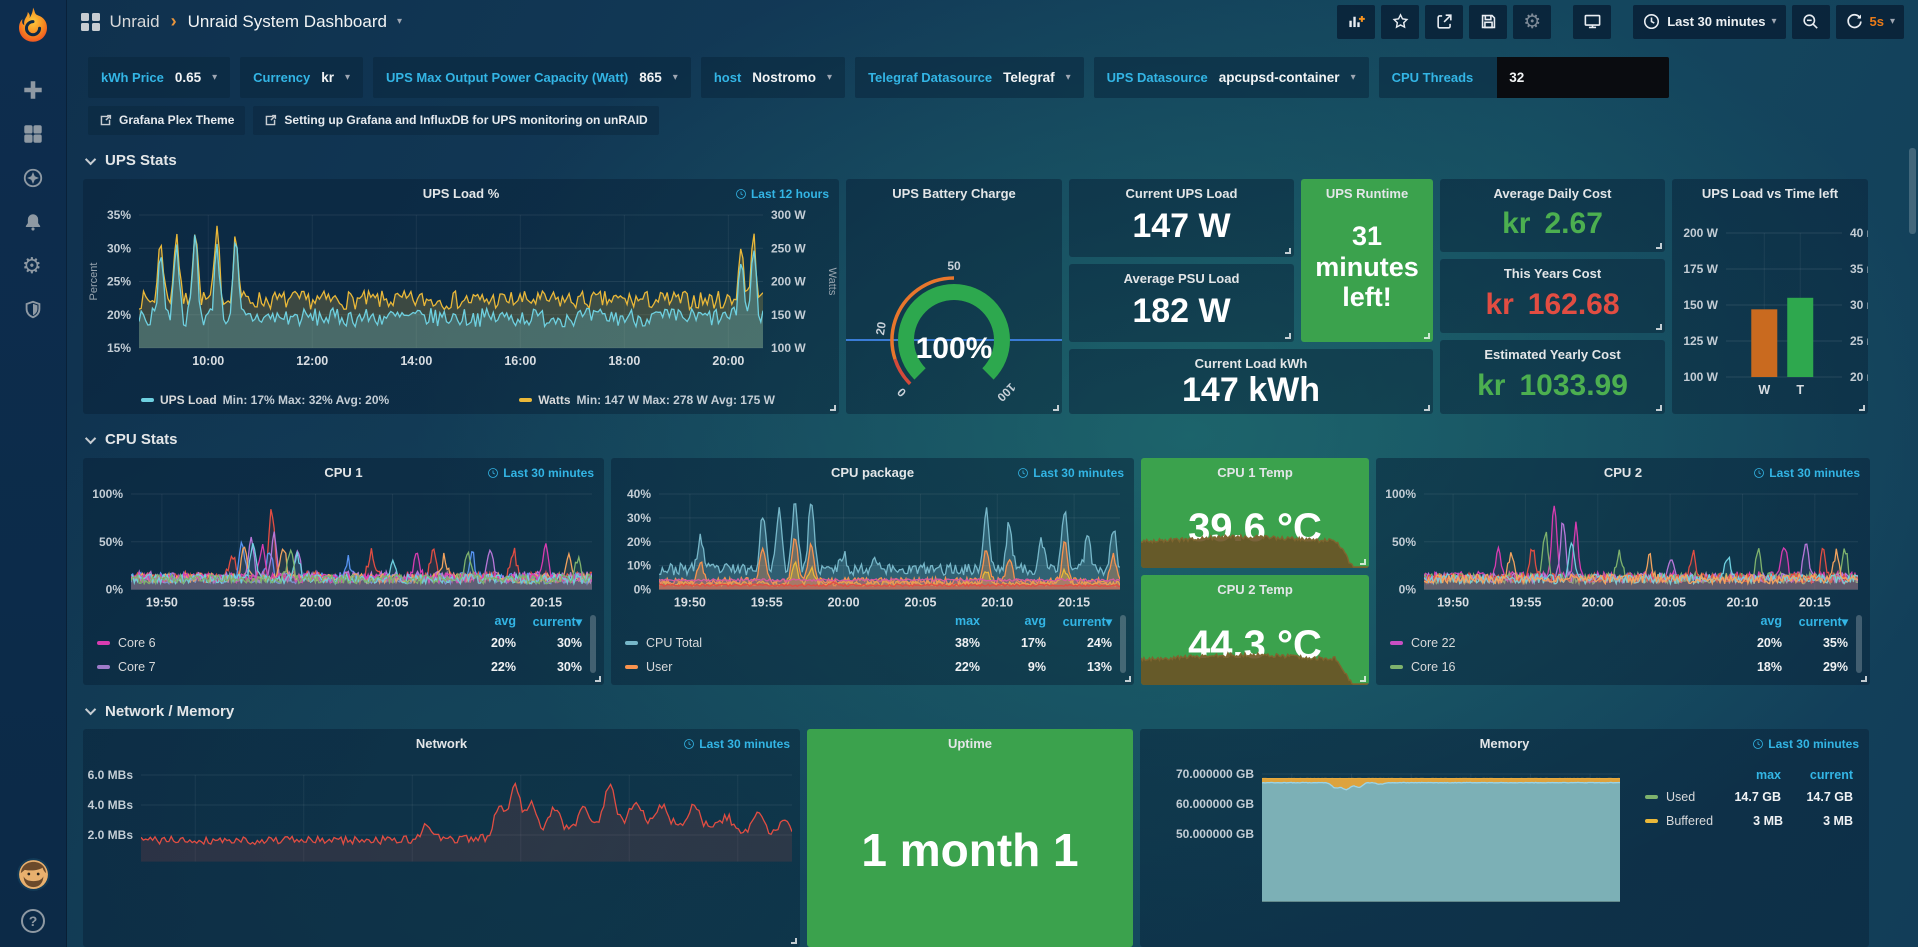 The width and height of the screenshot is (1918, 947). I want to click on svg-text: 19:50, so click(1453, 602).